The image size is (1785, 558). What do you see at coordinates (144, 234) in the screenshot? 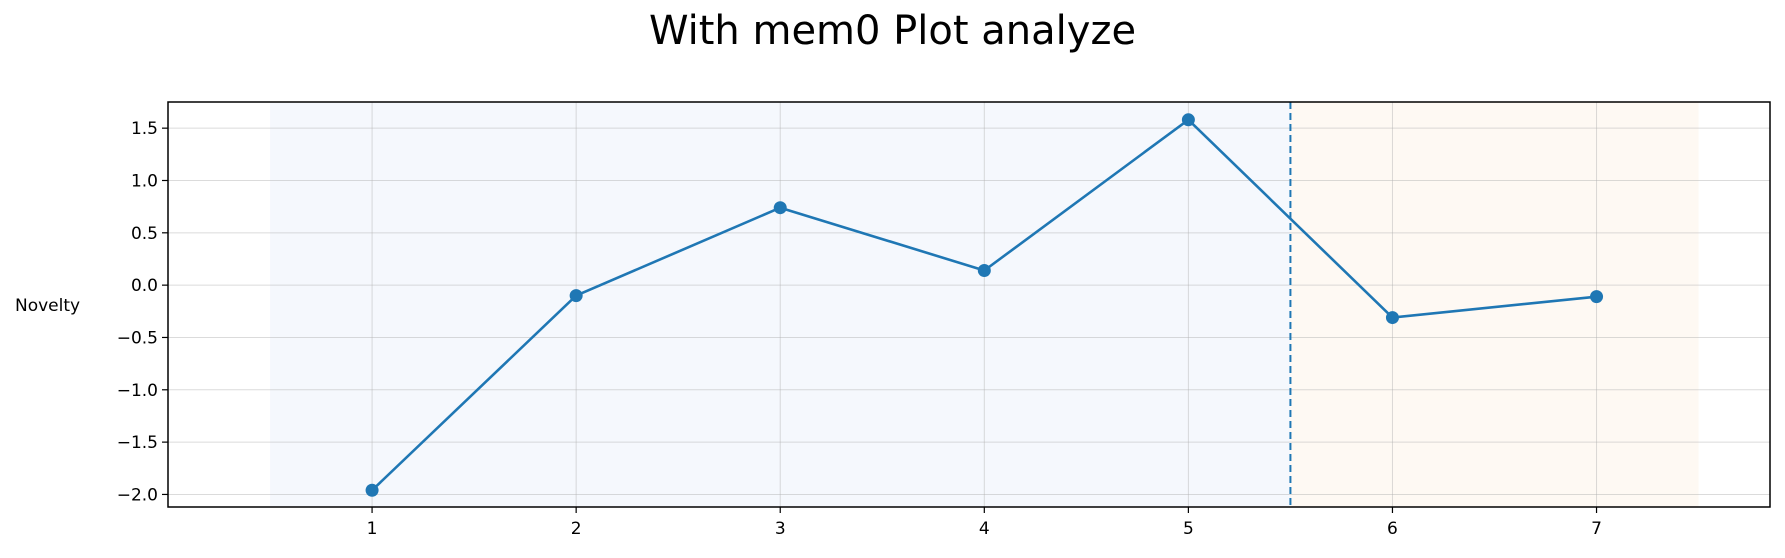
I see `y-tick-label-6: 0.5` at bounding box center [144, 234].